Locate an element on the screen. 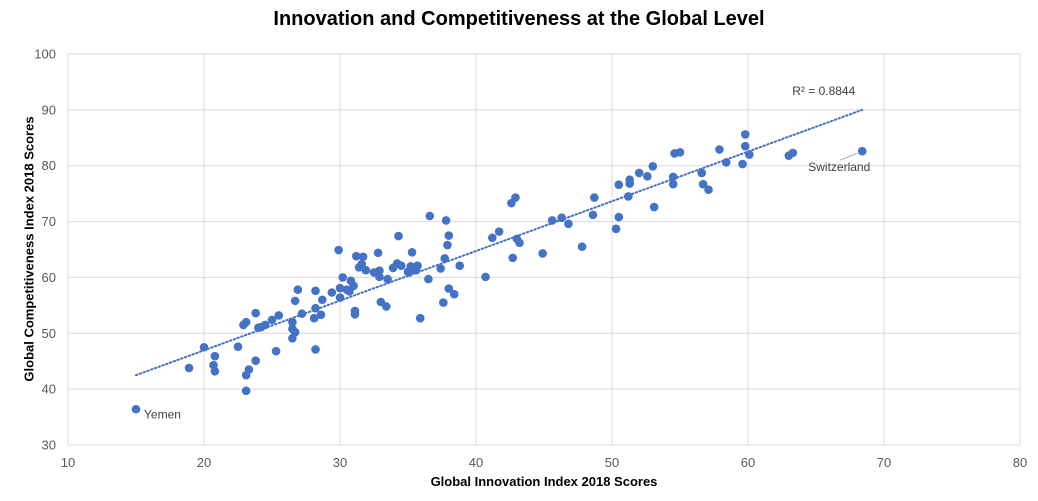 The width and height of the screenshot is (1038, 501). x-tick-label: 30 is located at coordinates (340, 462).